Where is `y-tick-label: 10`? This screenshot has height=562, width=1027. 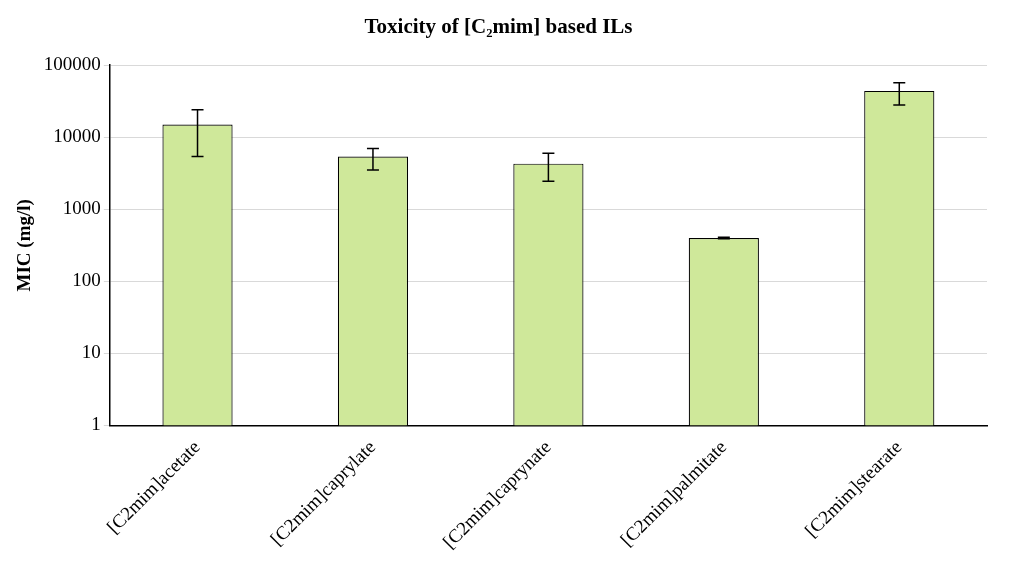
y-tick-label: 10 is located at coordinates (91, 352).